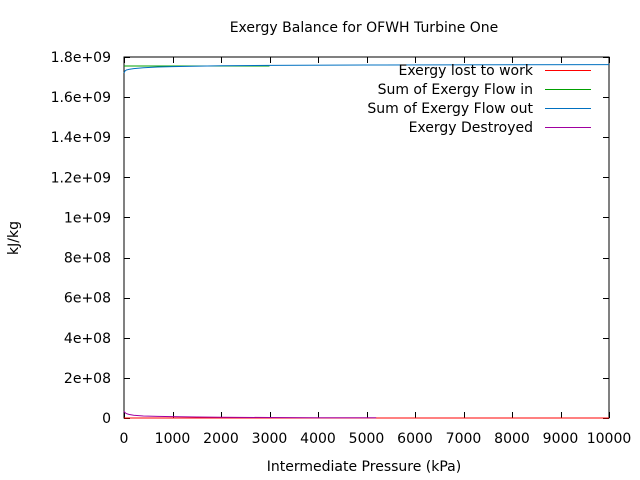 The height and width of the screenshot is (480, 640). What do you see at coordinates (81, 138) in the screenshot?
I see `y-tick-label: 1.4e+09` at bounding box center [81, 138].